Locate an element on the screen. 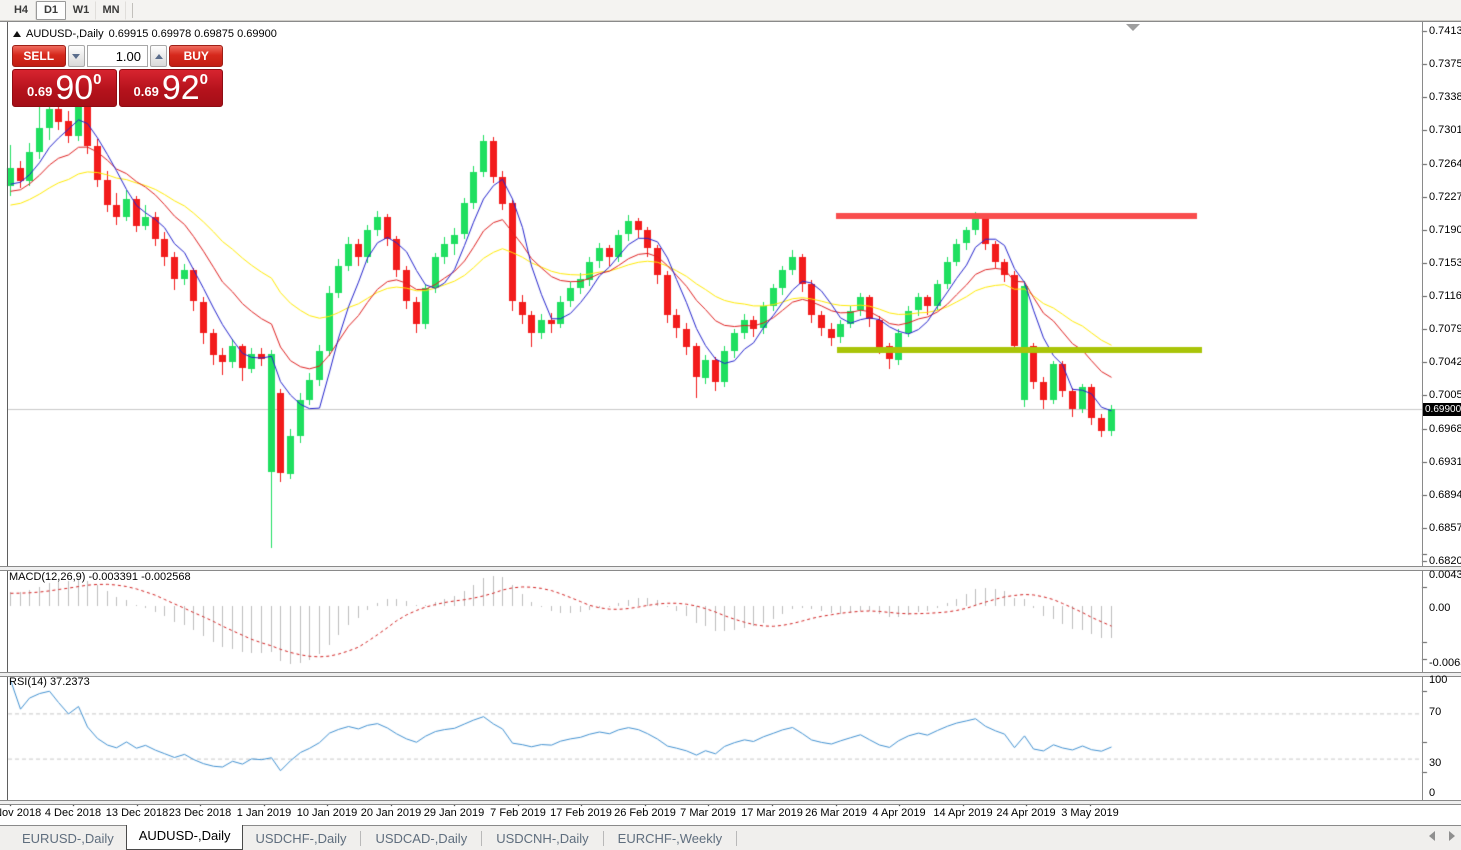 This screenshot has height=850, width=1461. date-axis-label: 7 Feb 2019 is located at coordinates (518, 813).